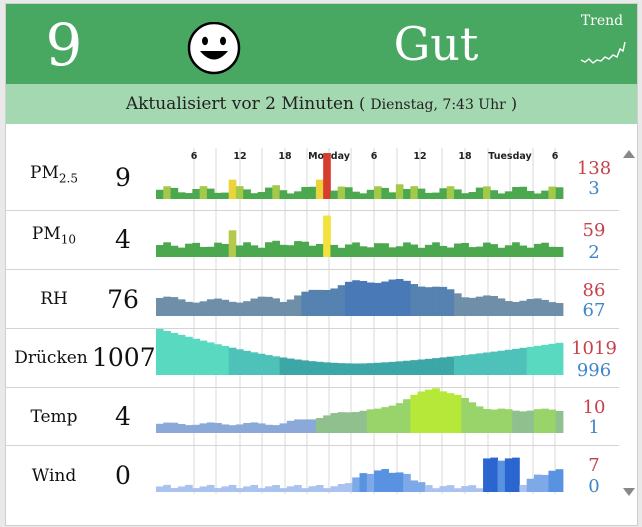 The height and width of the screenshot is (527, 642). I want to click on trend-sparkline-icon, so click(603, 53).